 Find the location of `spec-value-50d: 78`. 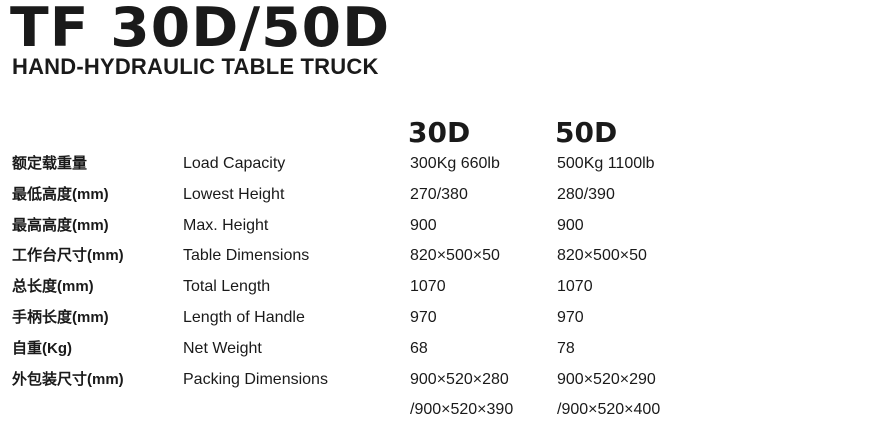

spec-value-50d: 78 is located at coordinates (566, 348).